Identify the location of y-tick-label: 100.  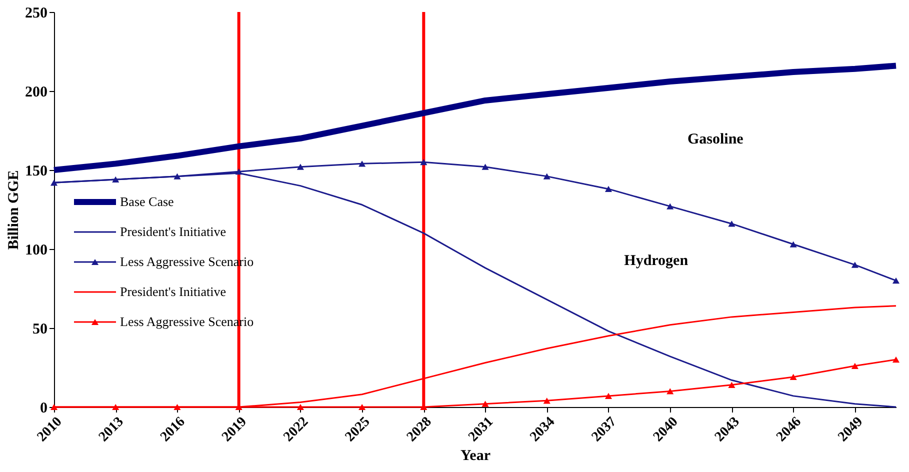
(36, 250).